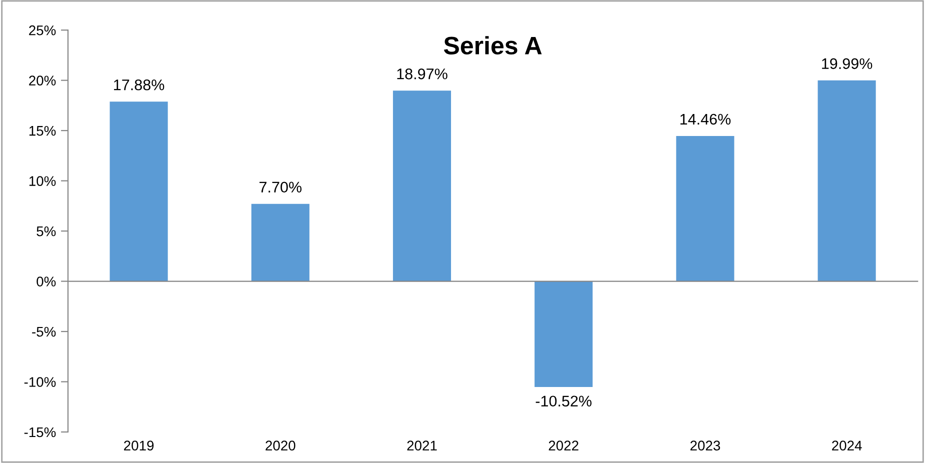 The image size is (925, 463). What do you see at coordinates (42, 30) in the screenshot?
I see `y-tick-label: 25%` at bounding box center [42, 30].